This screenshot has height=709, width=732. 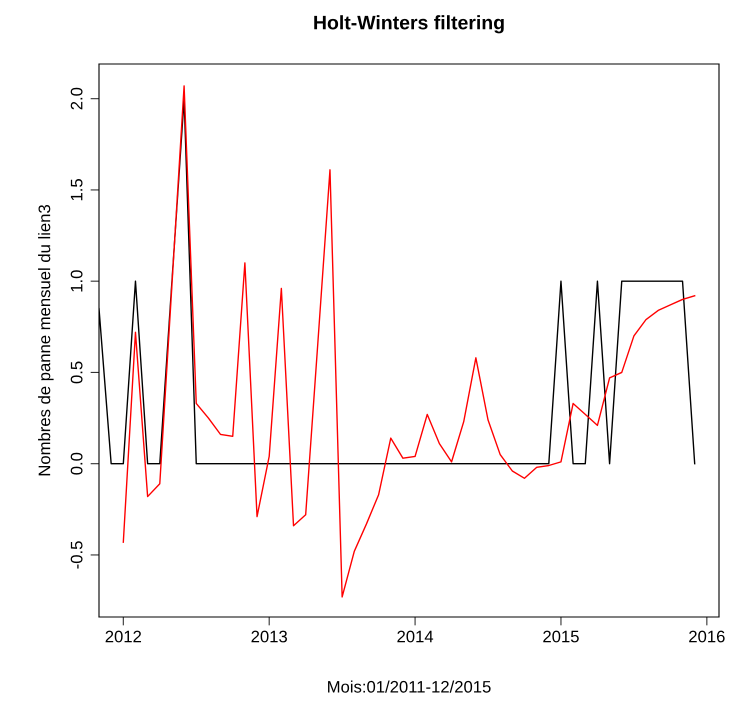 What do you see at coordinates (124, 636) in the screenshot?
I see `x-tick-label: 2012` at bounding box center [124, 636].